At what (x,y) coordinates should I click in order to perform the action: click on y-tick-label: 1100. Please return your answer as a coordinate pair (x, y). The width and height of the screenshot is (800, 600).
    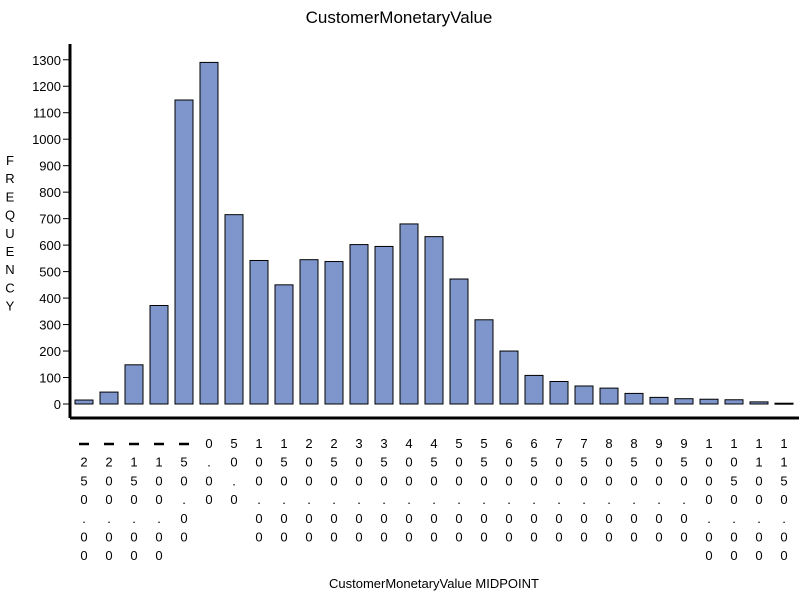
    Looking at the image, I should click on (47, 113).